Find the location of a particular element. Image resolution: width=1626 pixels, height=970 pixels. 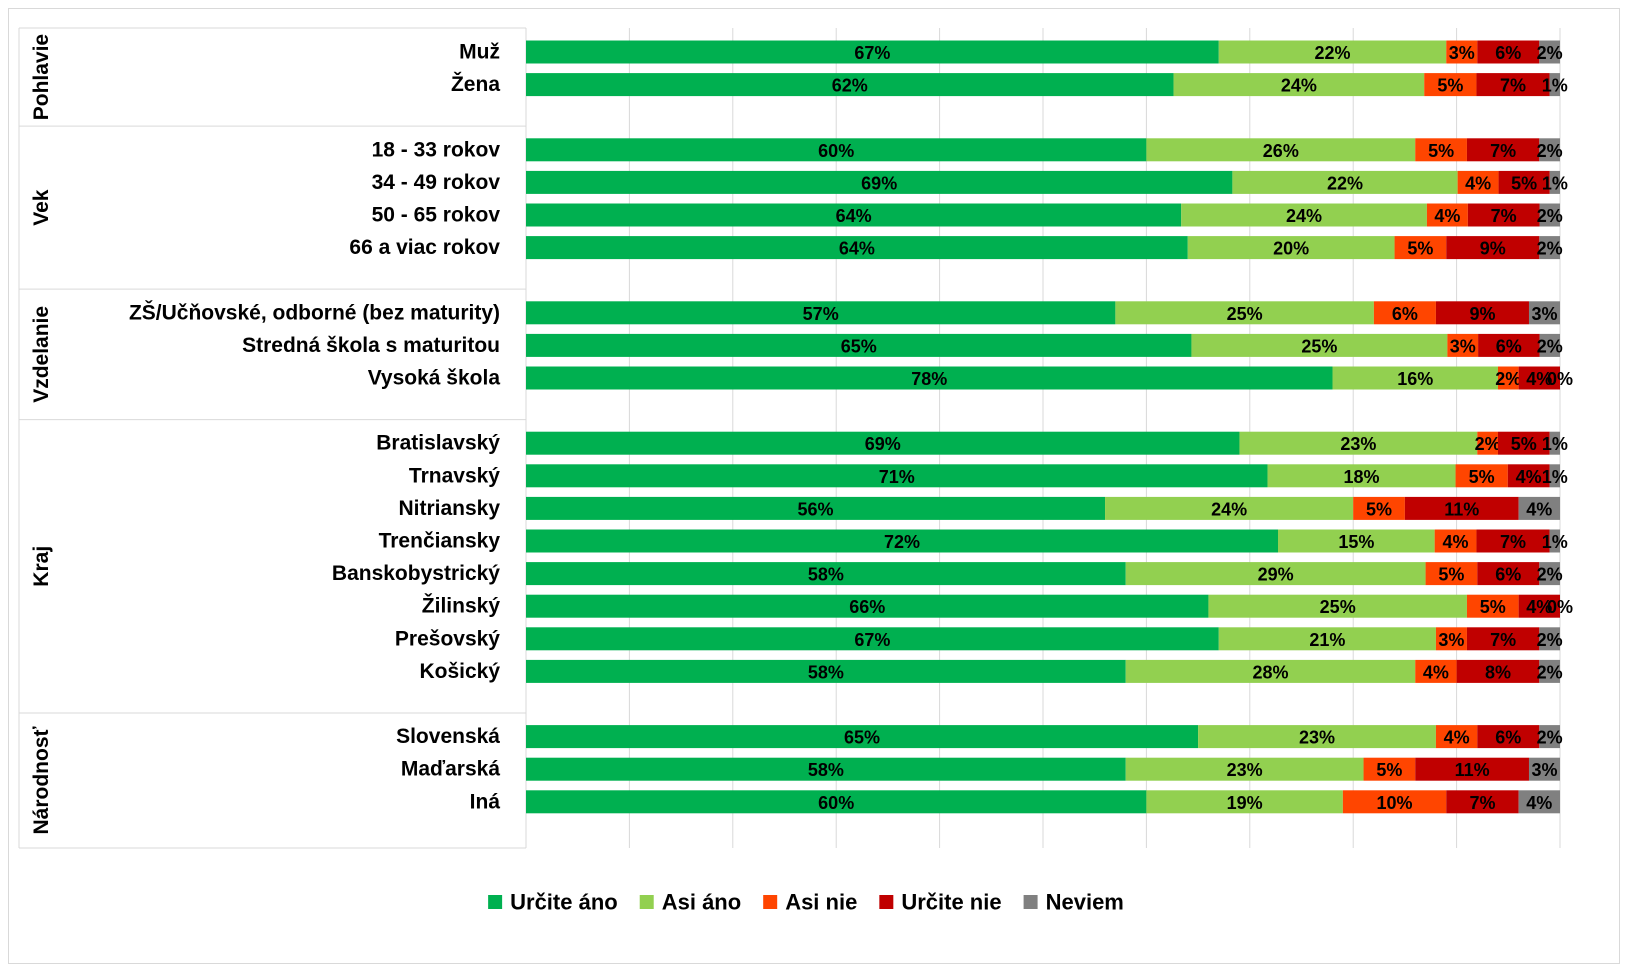

data-label: 16% is located at coordinates (1415, 379).